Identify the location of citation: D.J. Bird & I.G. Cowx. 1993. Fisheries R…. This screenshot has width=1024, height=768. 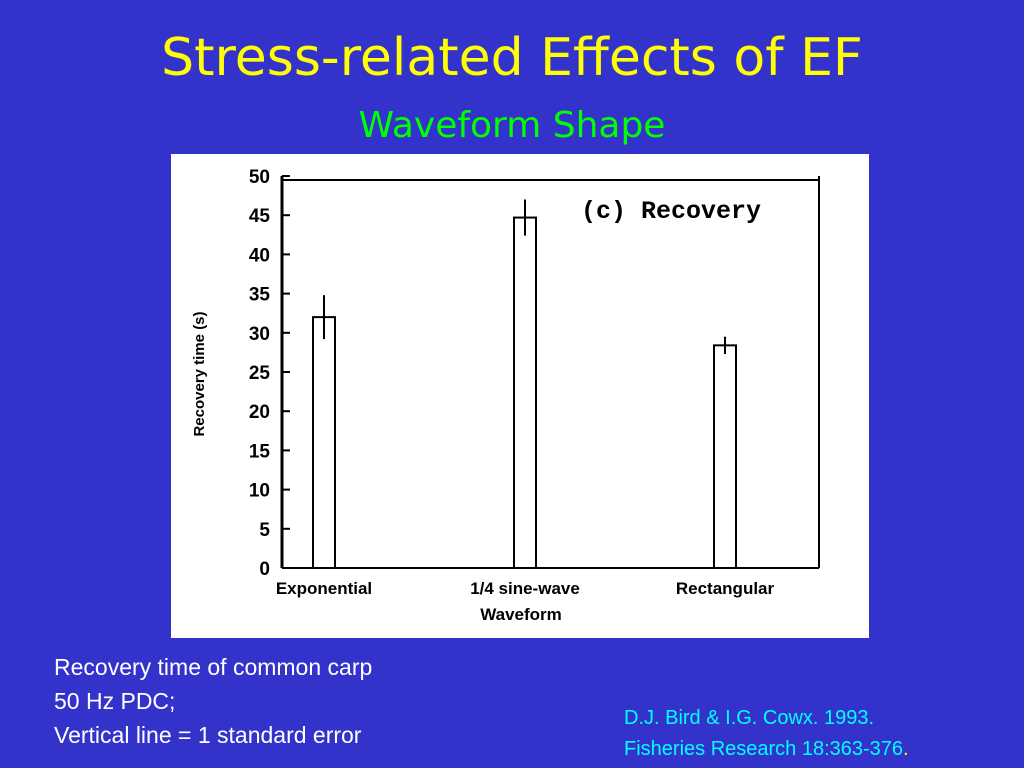
(766, 734).